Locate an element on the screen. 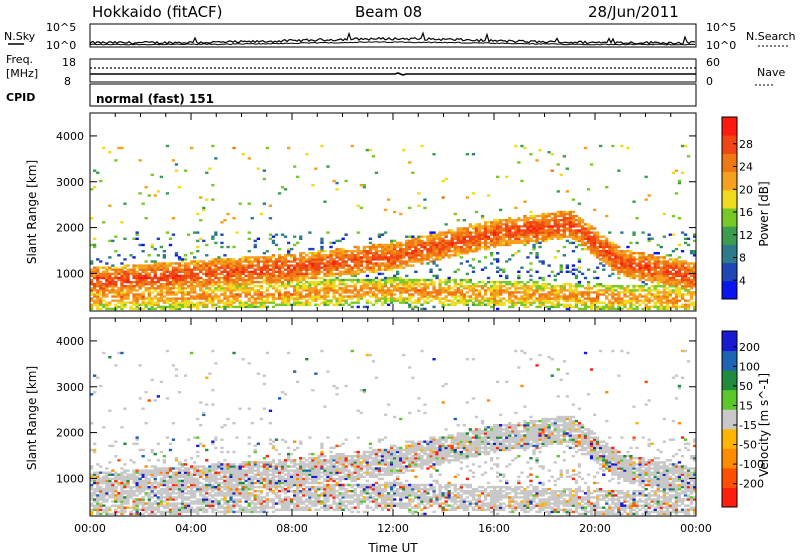  colorbar-tick-label: 20 is located at coordinates (746, 189).